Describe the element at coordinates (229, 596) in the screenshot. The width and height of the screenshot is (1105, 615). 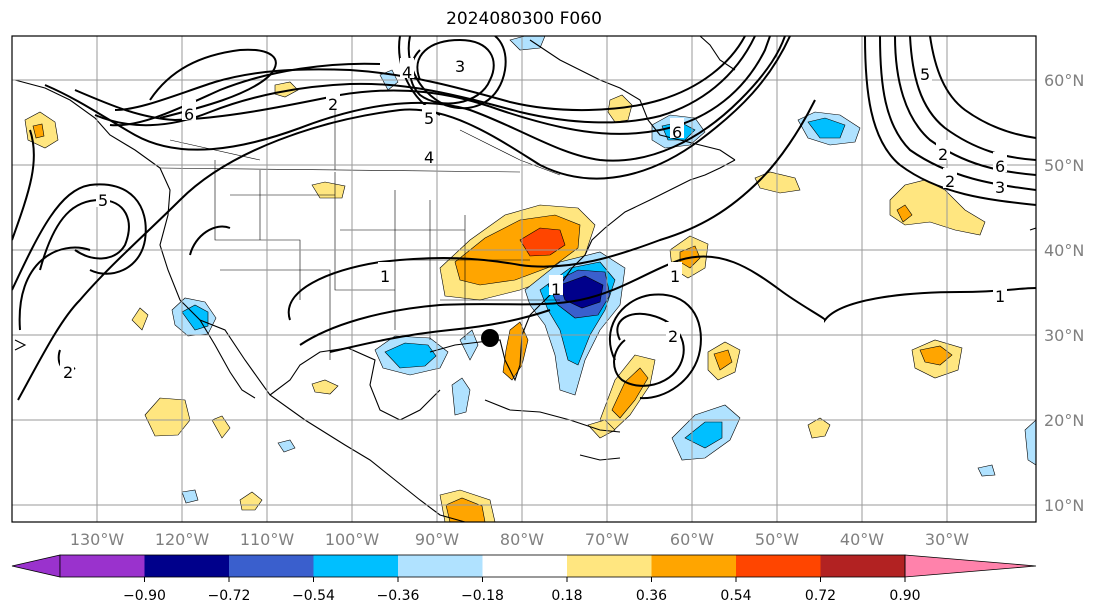
I see `colorbar-tick-label: −0.72` at that location.